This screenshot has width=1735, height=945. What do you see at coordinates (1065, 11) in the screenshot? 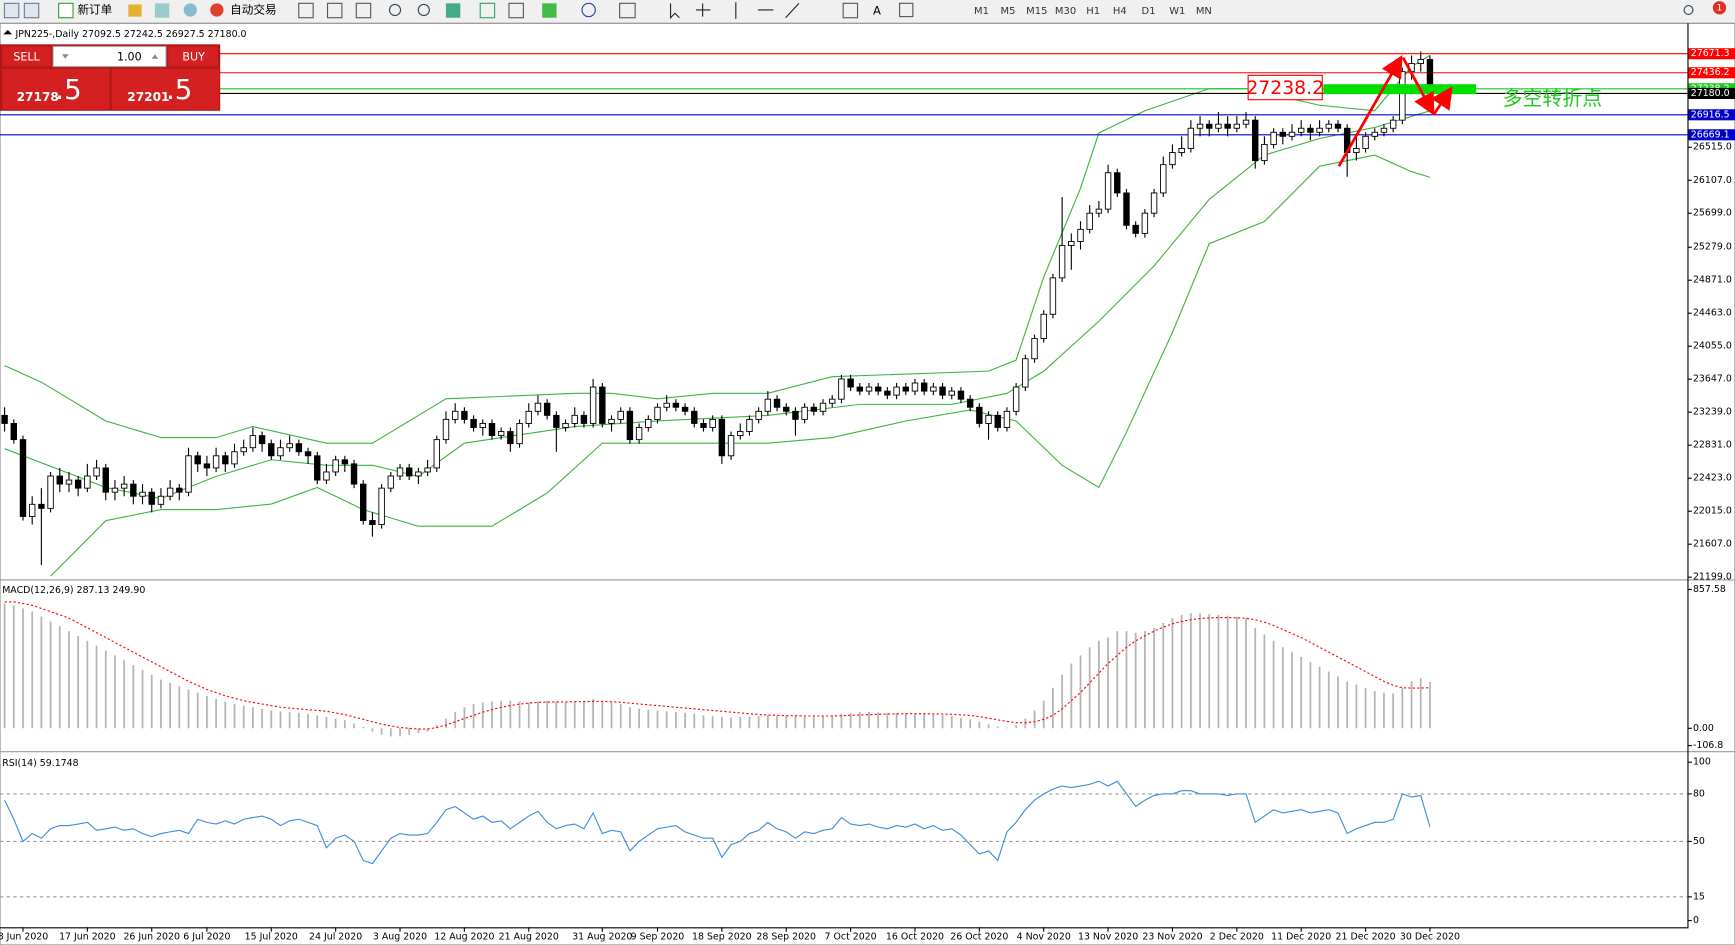
I see `timeframe: M30` at bounding box center [1065, 11].